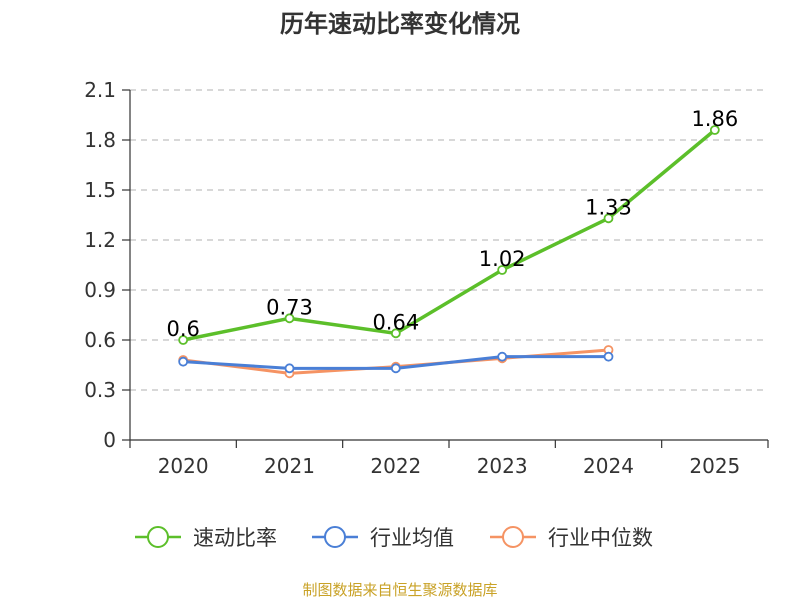 The image size is (800, 600). What do you see at coordinates (289, 307) in the screenshot?
I see `data-label: 0.73` at bounding box center [289, 307].